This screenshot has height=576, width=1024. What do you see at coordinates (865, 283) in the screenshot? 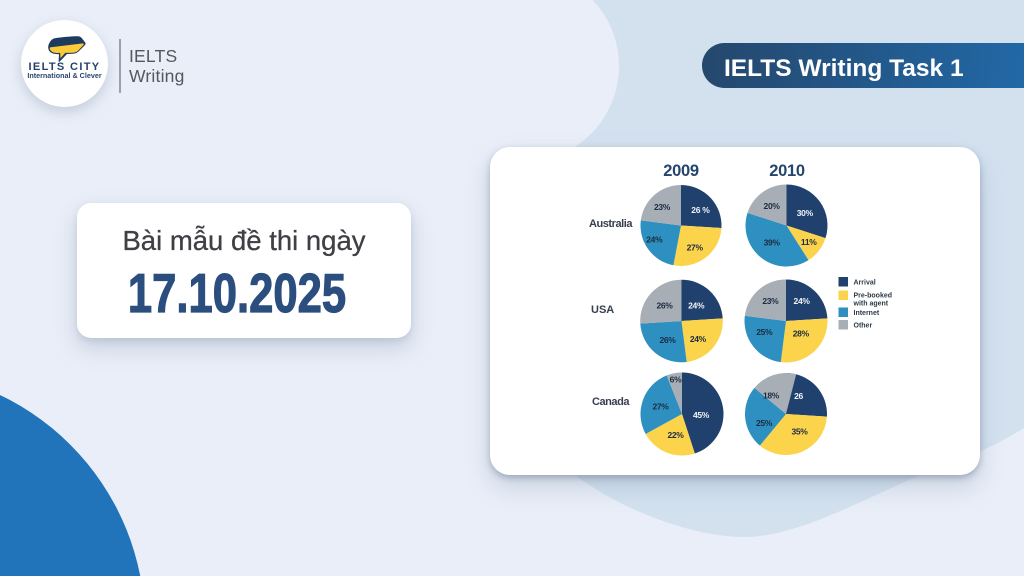
I see `svg-text: Arrival` at bounding box center [865, 283].